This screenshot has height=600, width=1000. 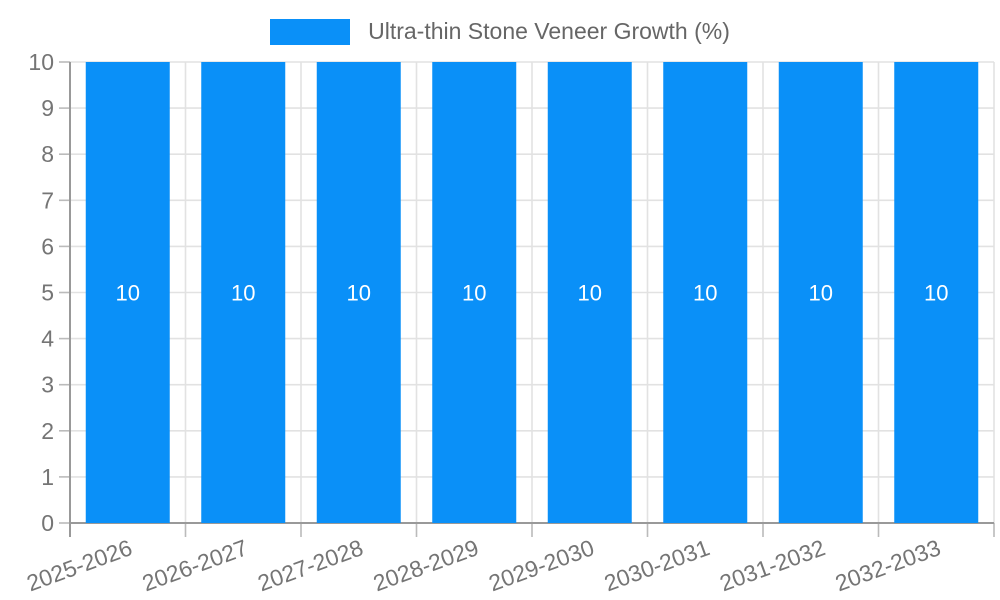 What do you see at coordinates (47, 477) in the screenshot?
I see `y-tick-label: 1` at bounding box center [47, 477].